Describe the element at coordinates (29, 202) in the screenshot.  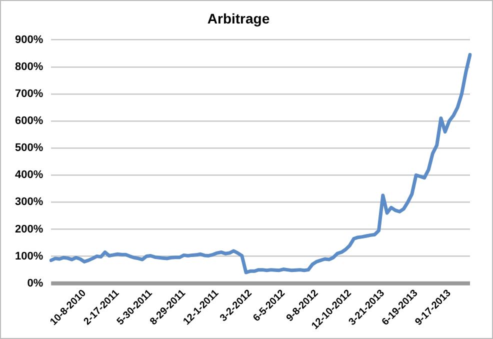
I see `y-tick-label: 300%` at that location.